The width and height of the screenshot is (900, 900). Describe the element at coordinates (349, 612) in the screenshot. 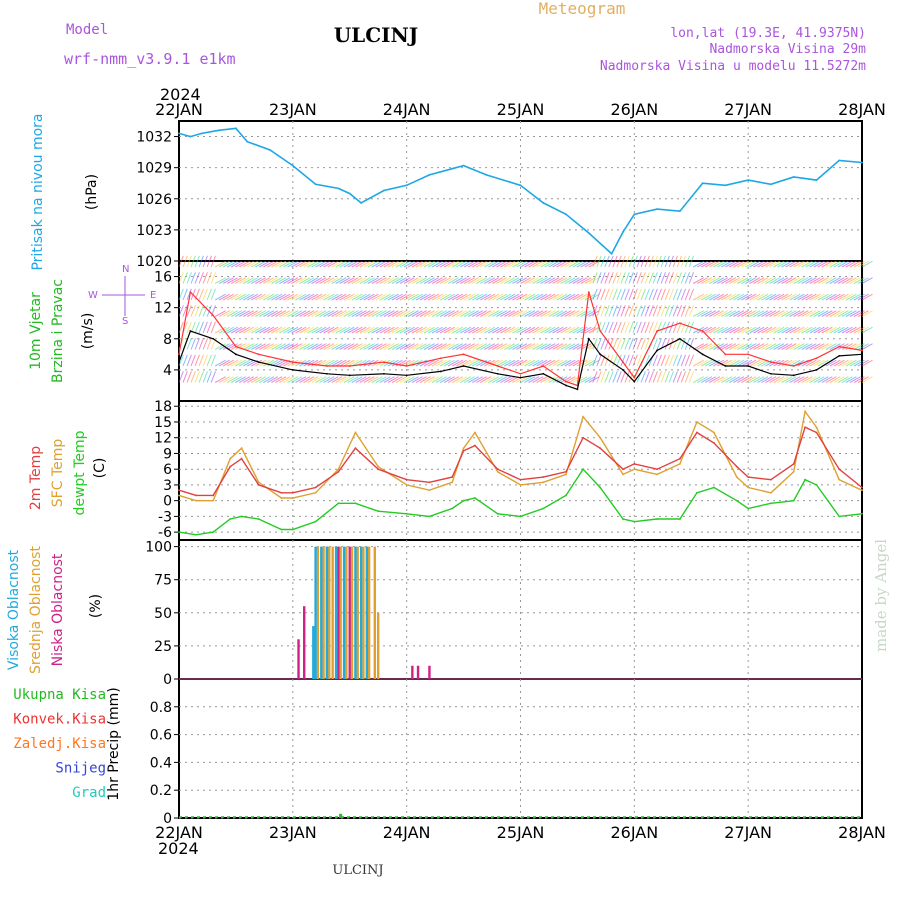

I see `cloud-bar-low` at that location.